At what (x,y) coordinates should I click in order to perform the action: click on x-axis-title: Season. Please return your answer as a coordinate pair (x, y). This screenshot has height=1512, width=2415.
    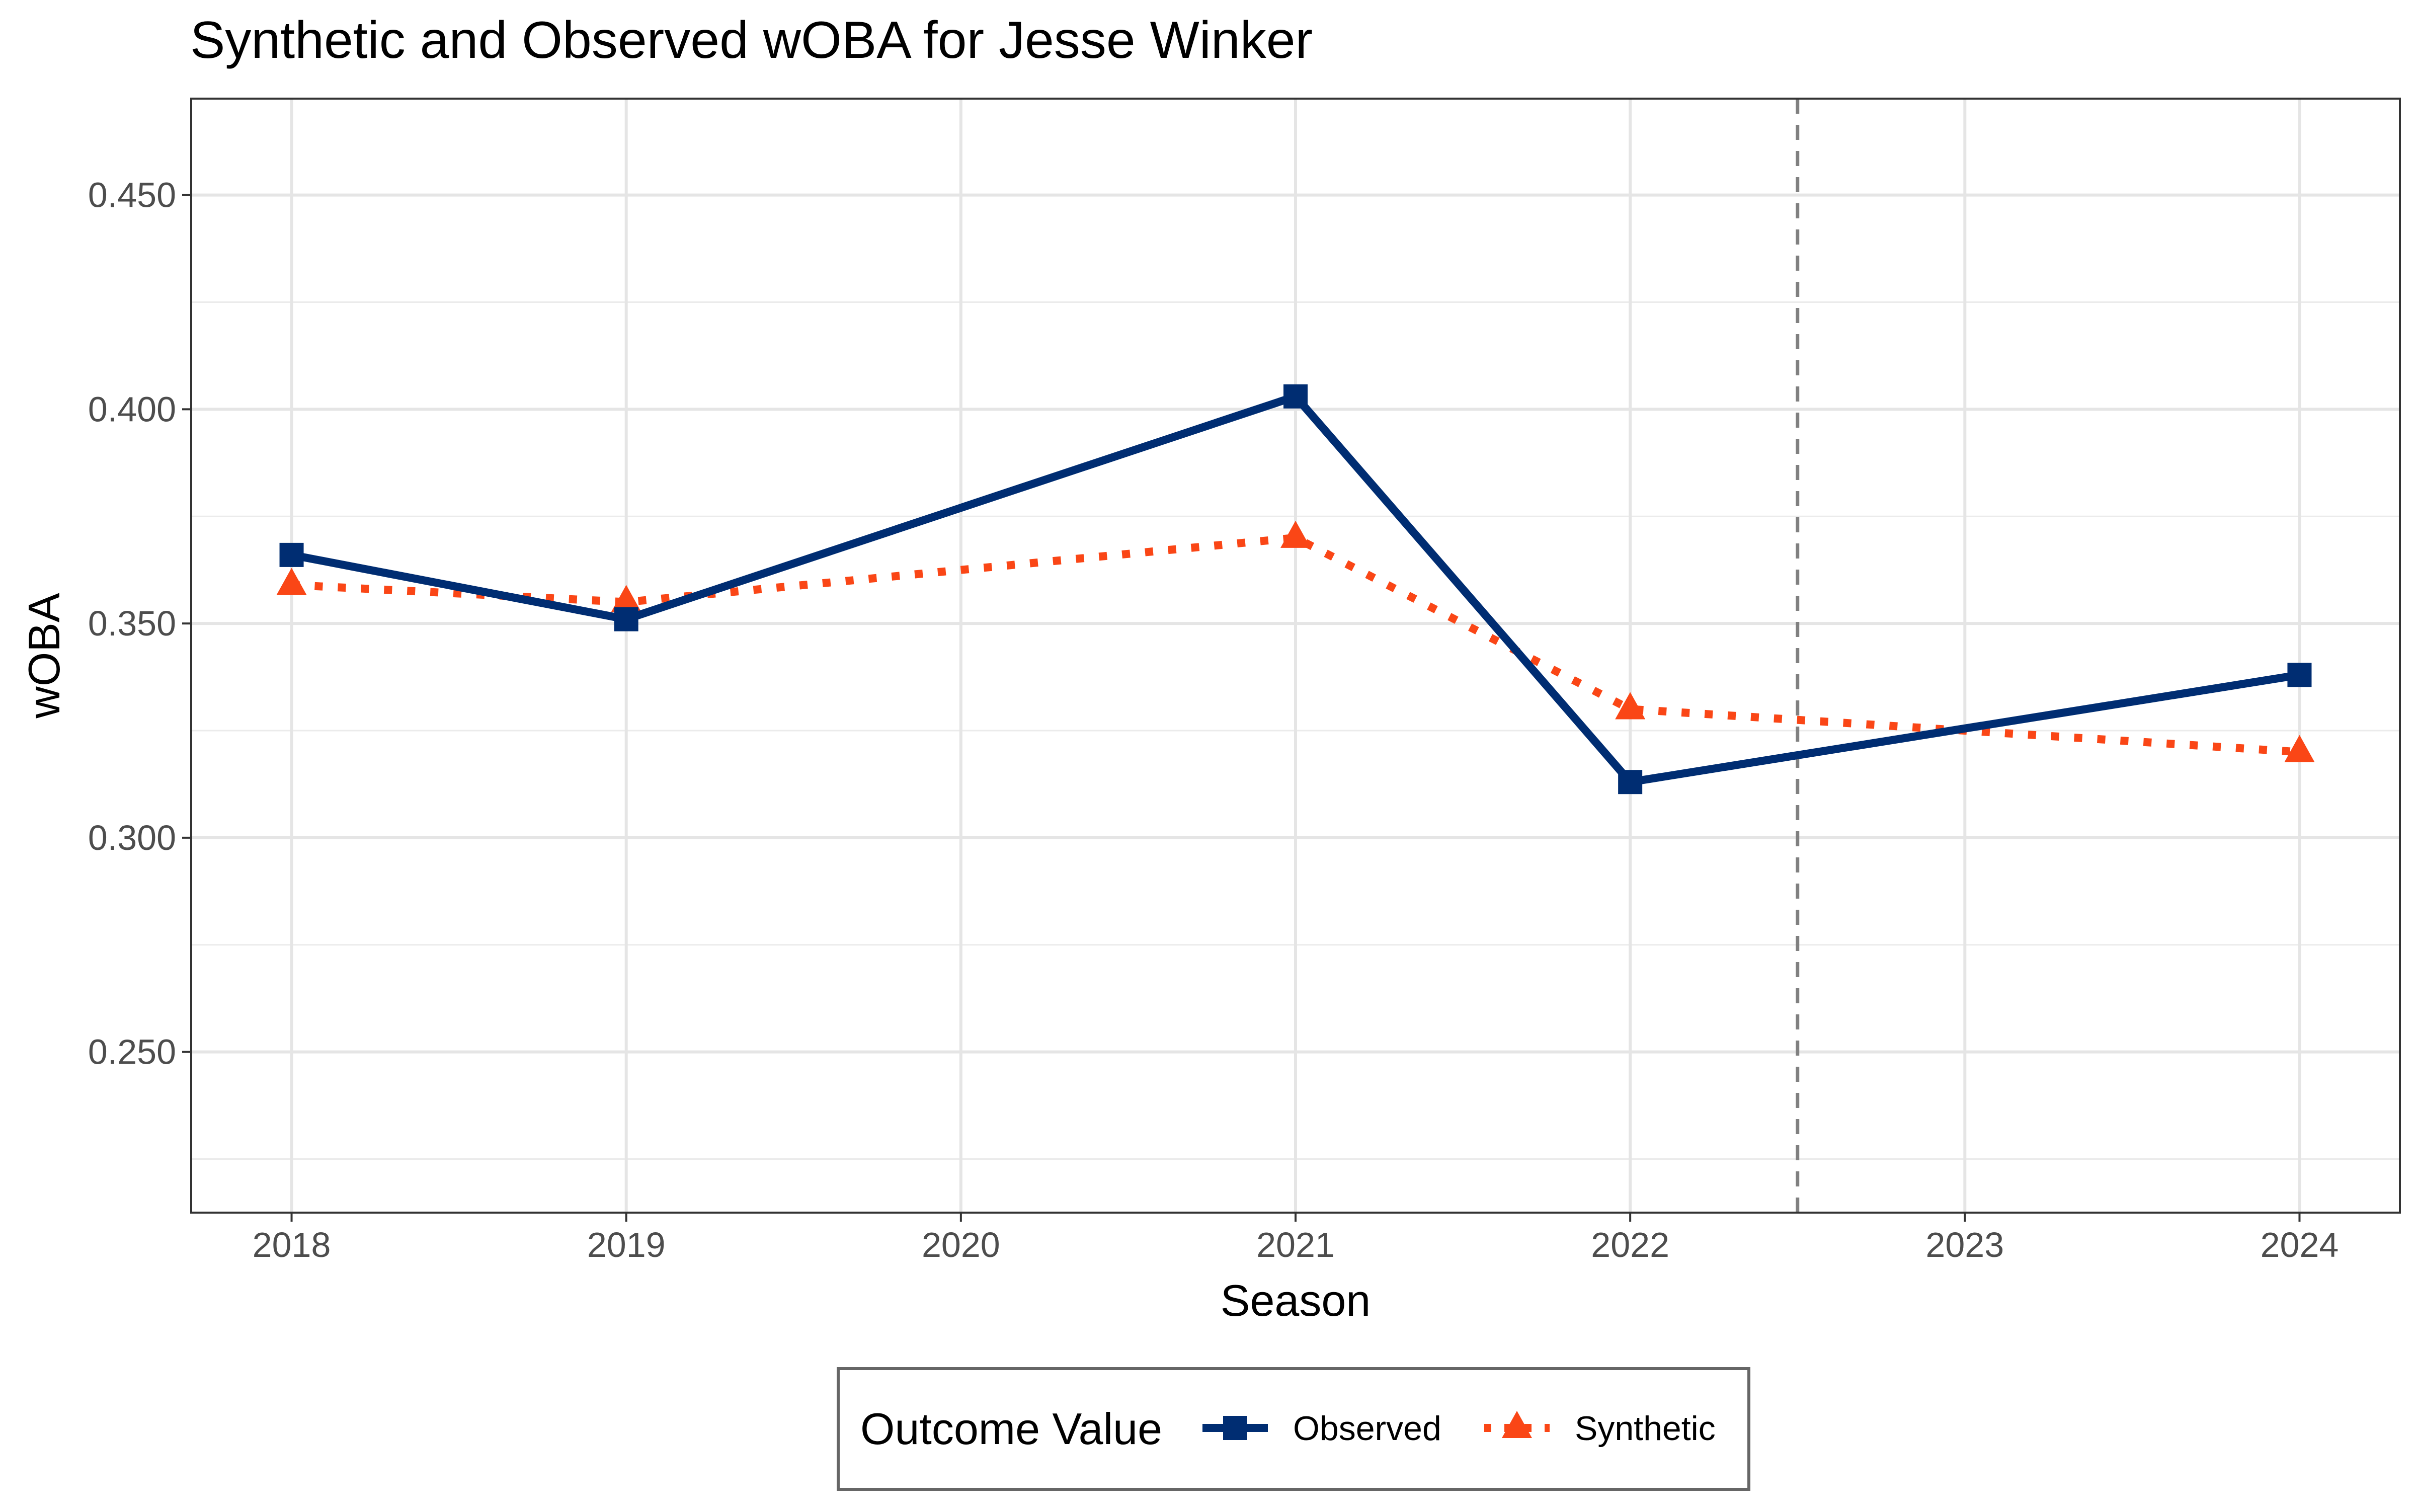
    Looking at the image, I should click on (1296, 1300).